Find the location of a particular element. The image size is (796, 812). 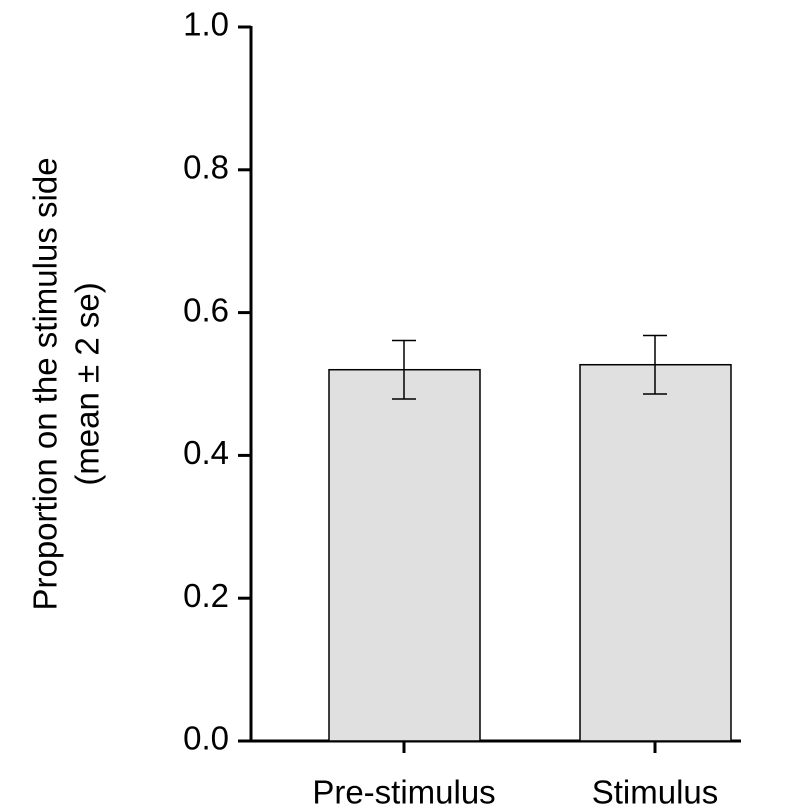

y-tick-label: 0.0 is located at coordinates (206, 738).